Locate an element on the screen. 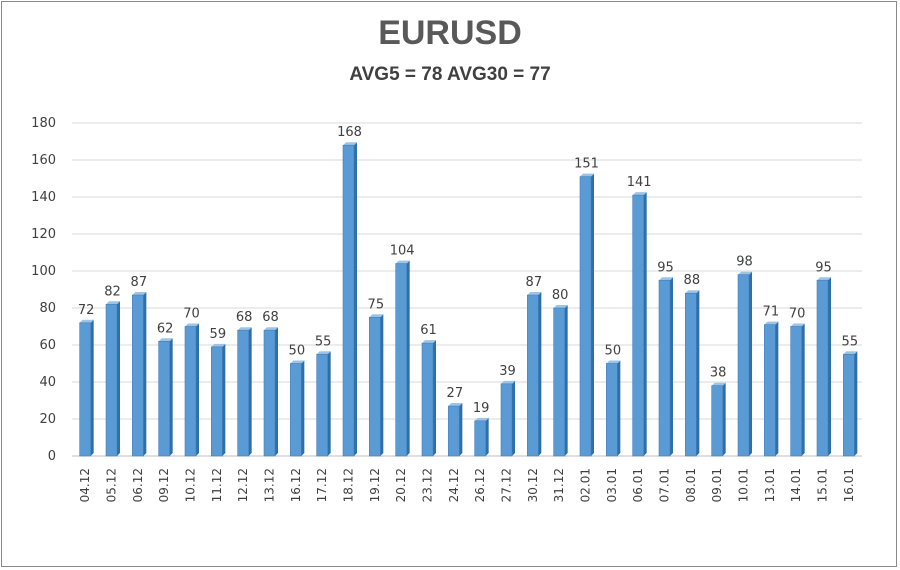 The height and width of the screenshot is (570, 900). x-tick-label: 05.12 is located at coordinates (112, 485).